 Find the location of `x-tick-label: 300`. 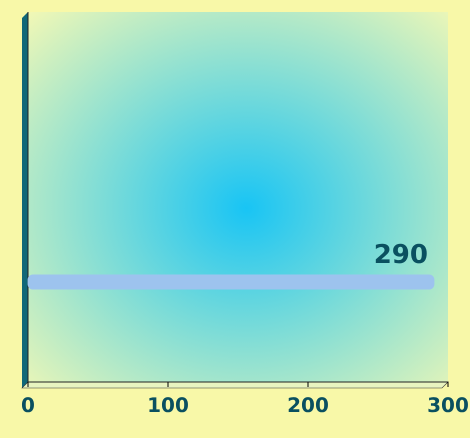

x-tick-label: 300 is located at coordinates (448, 405).